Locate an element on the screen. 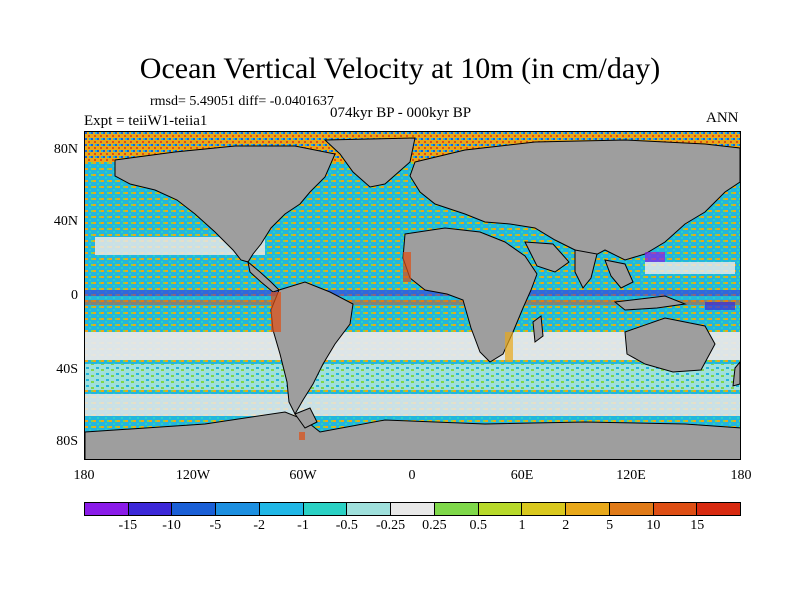 The width and height of the screenshot is (800, 600). equatorial-band is located at coordinates (412, 293).